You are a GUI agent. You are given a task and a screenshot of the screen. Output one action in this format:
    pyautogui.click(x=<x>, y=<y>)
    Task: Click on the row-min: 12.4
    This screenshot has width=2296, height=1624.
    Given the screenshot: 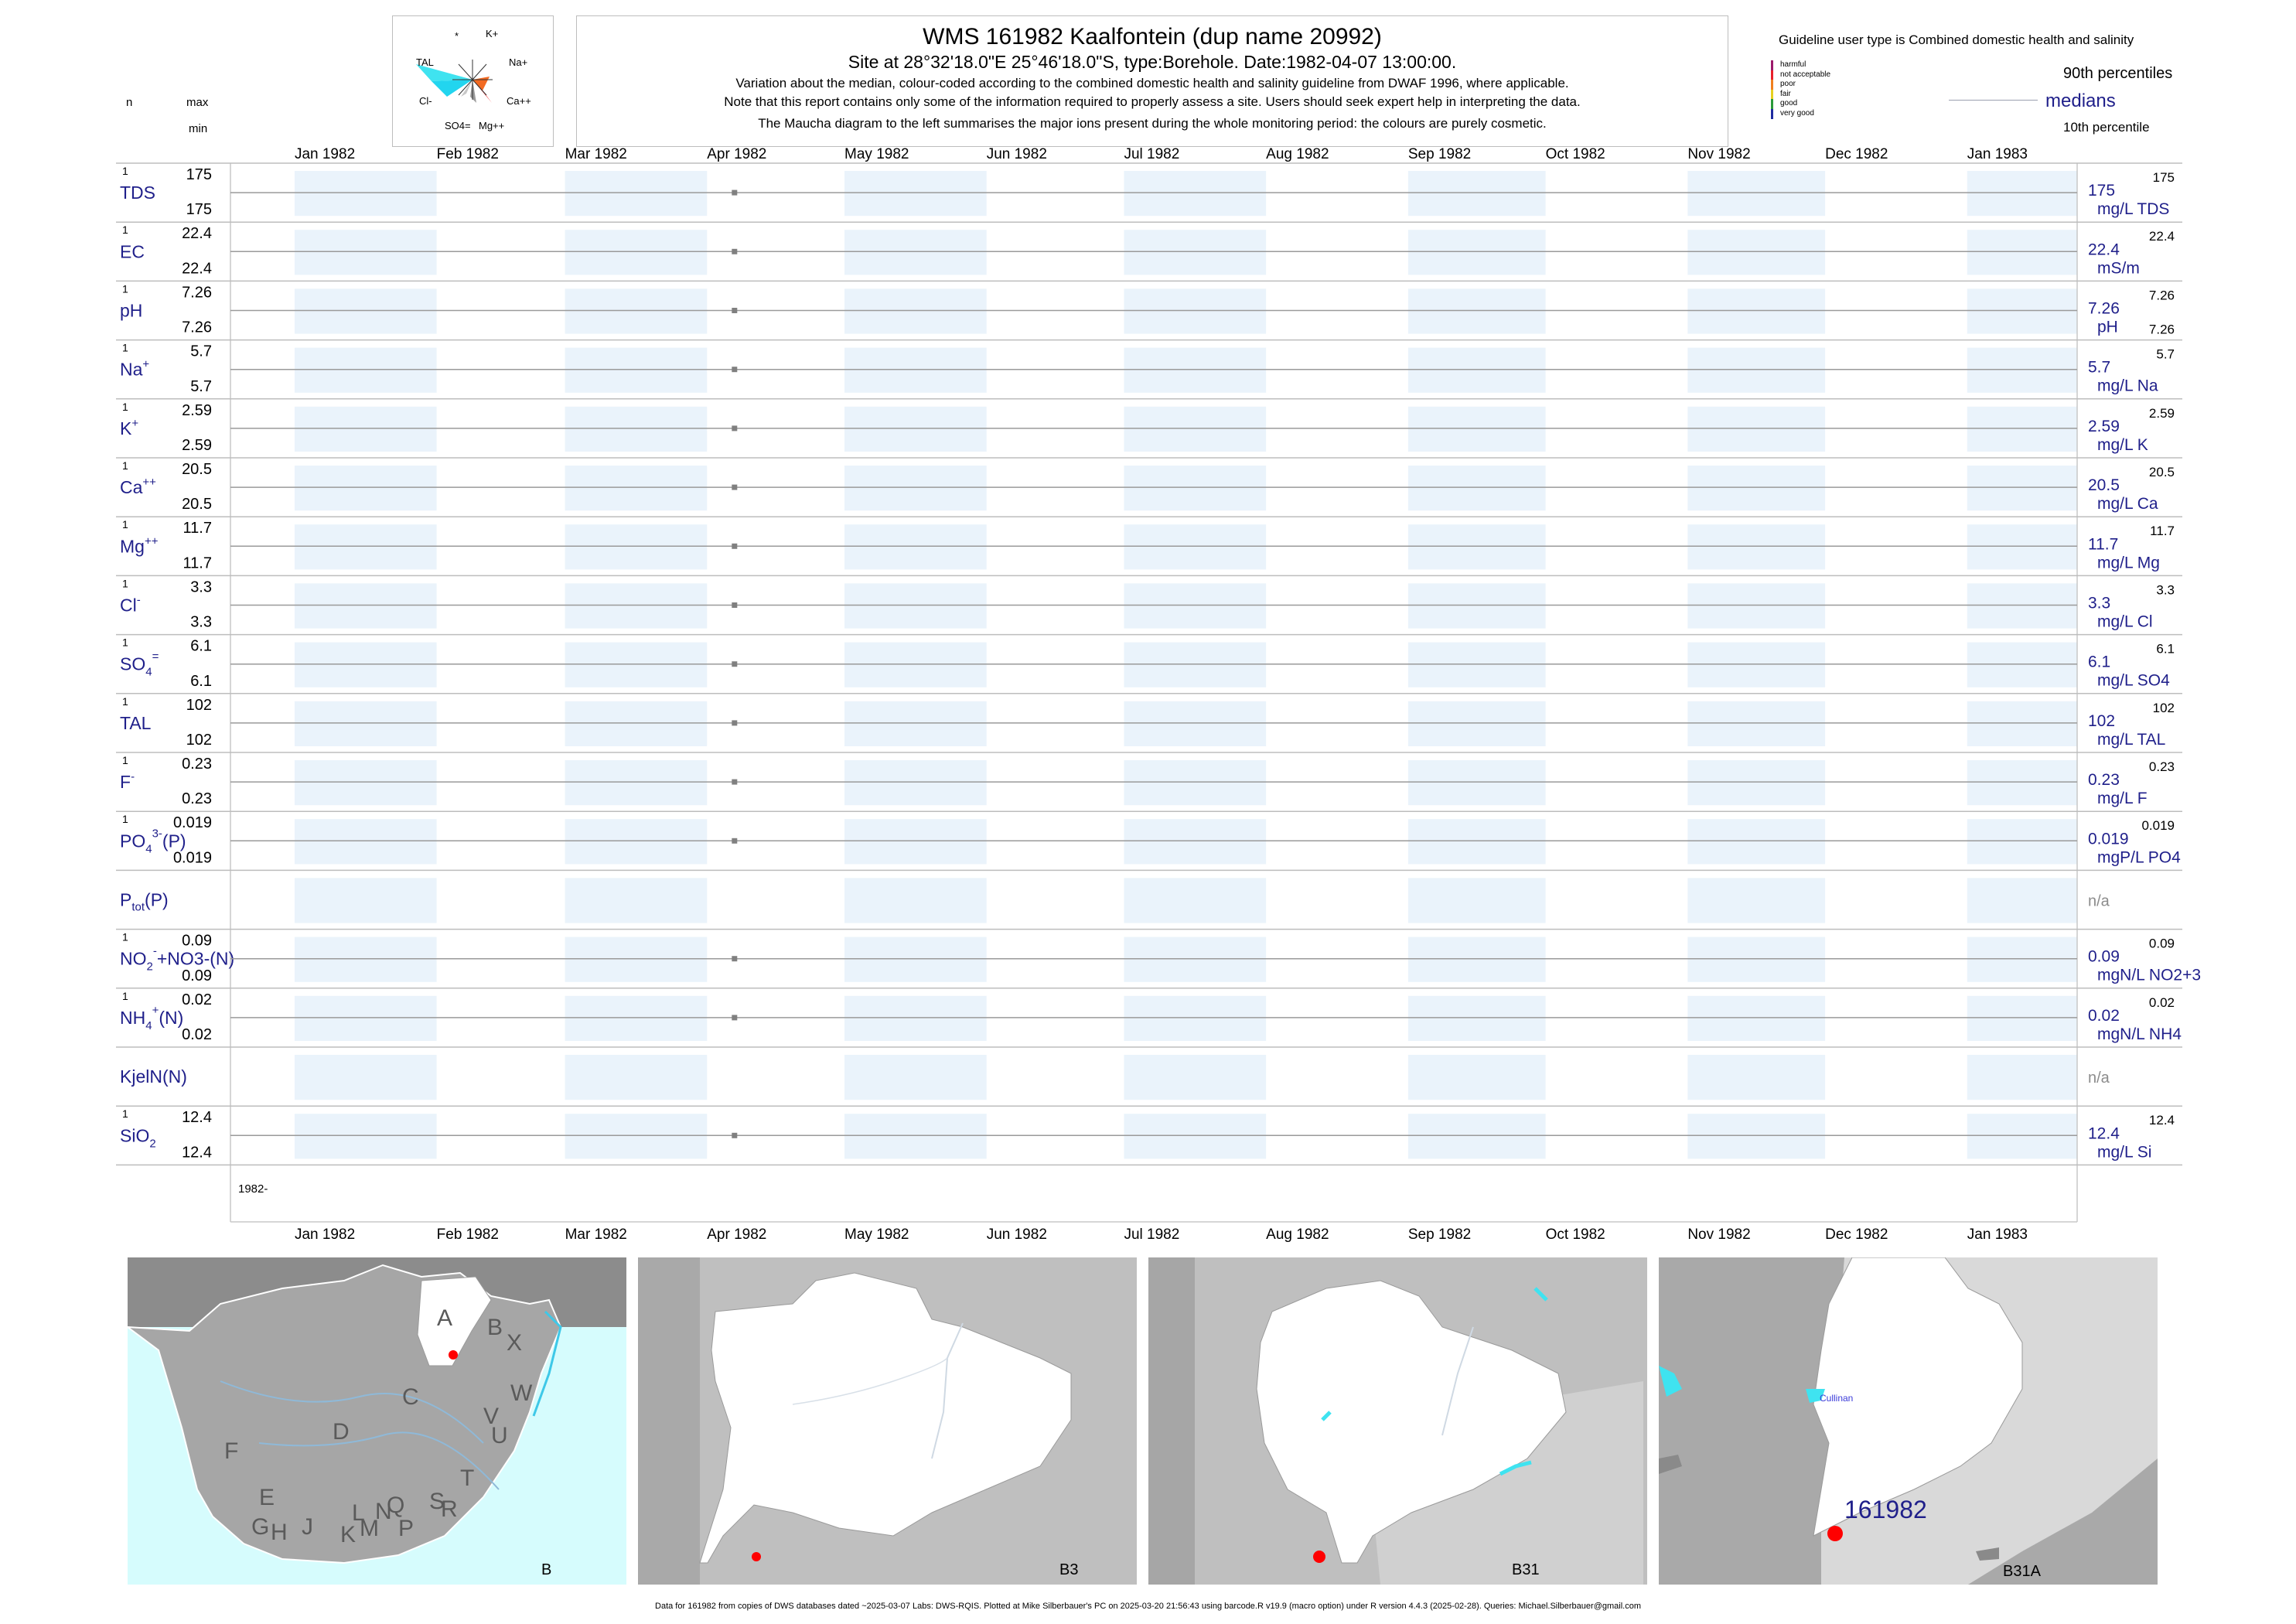 What is the action you would take?
    pyautogui.click(x=197, y=1152)
    